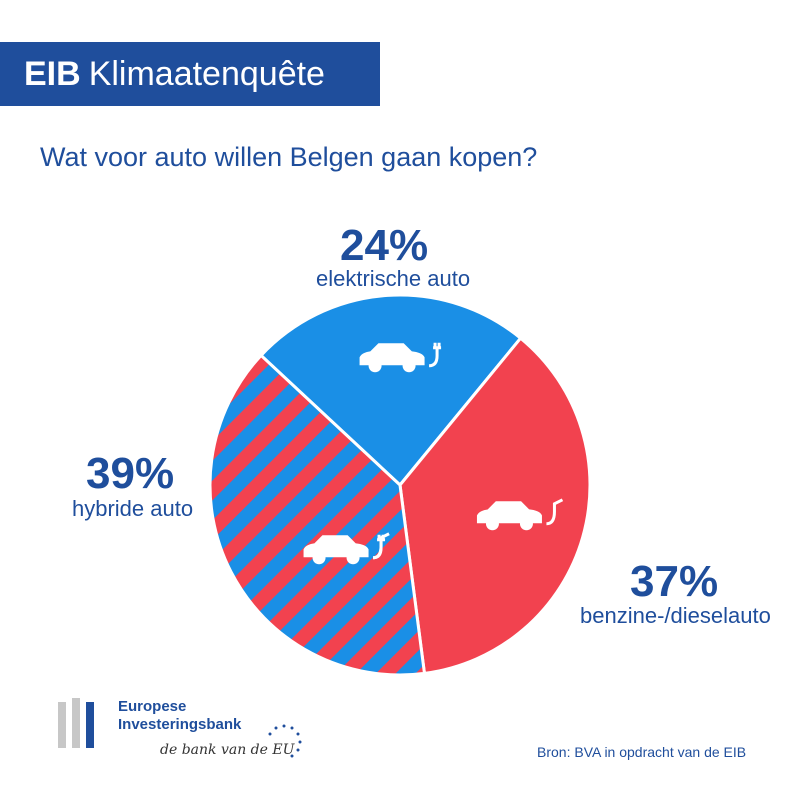 The width and height of the screenshot is (800, 805). I want to click on pct-fuel: 37%, so click(674, 581).